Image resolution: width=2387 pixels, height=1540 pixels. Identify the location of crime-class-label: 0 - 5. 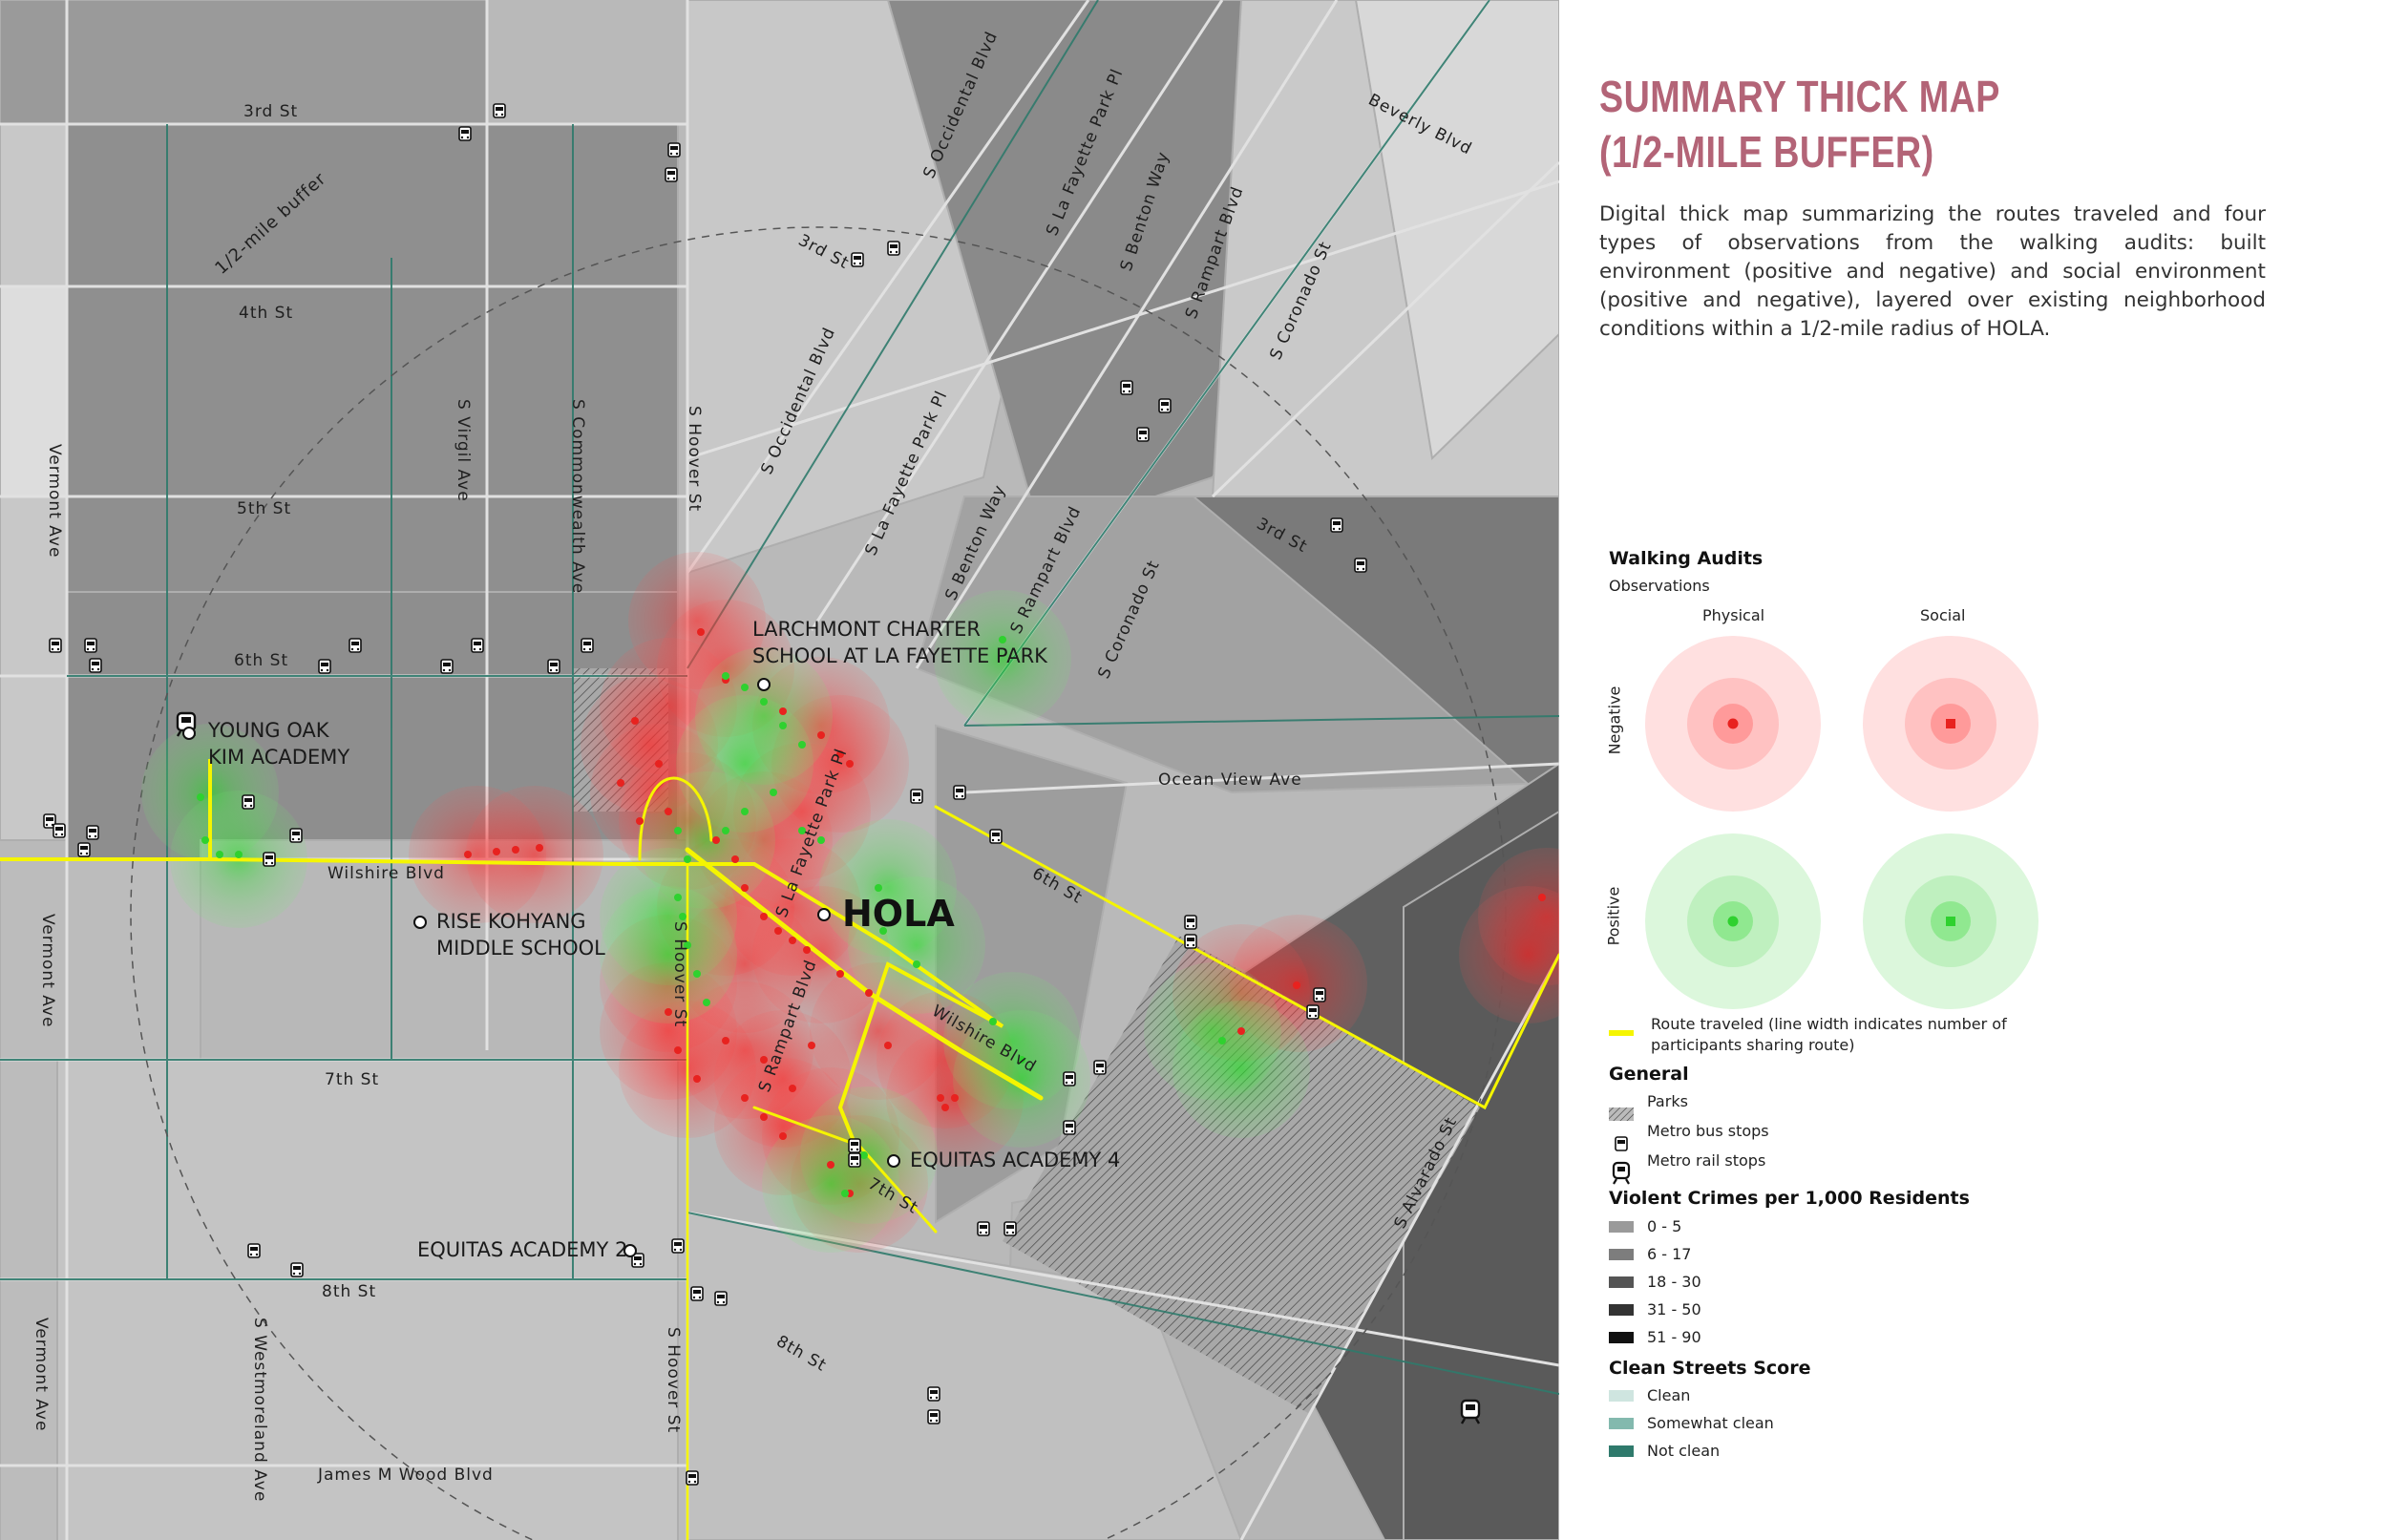
(1664, 1226).